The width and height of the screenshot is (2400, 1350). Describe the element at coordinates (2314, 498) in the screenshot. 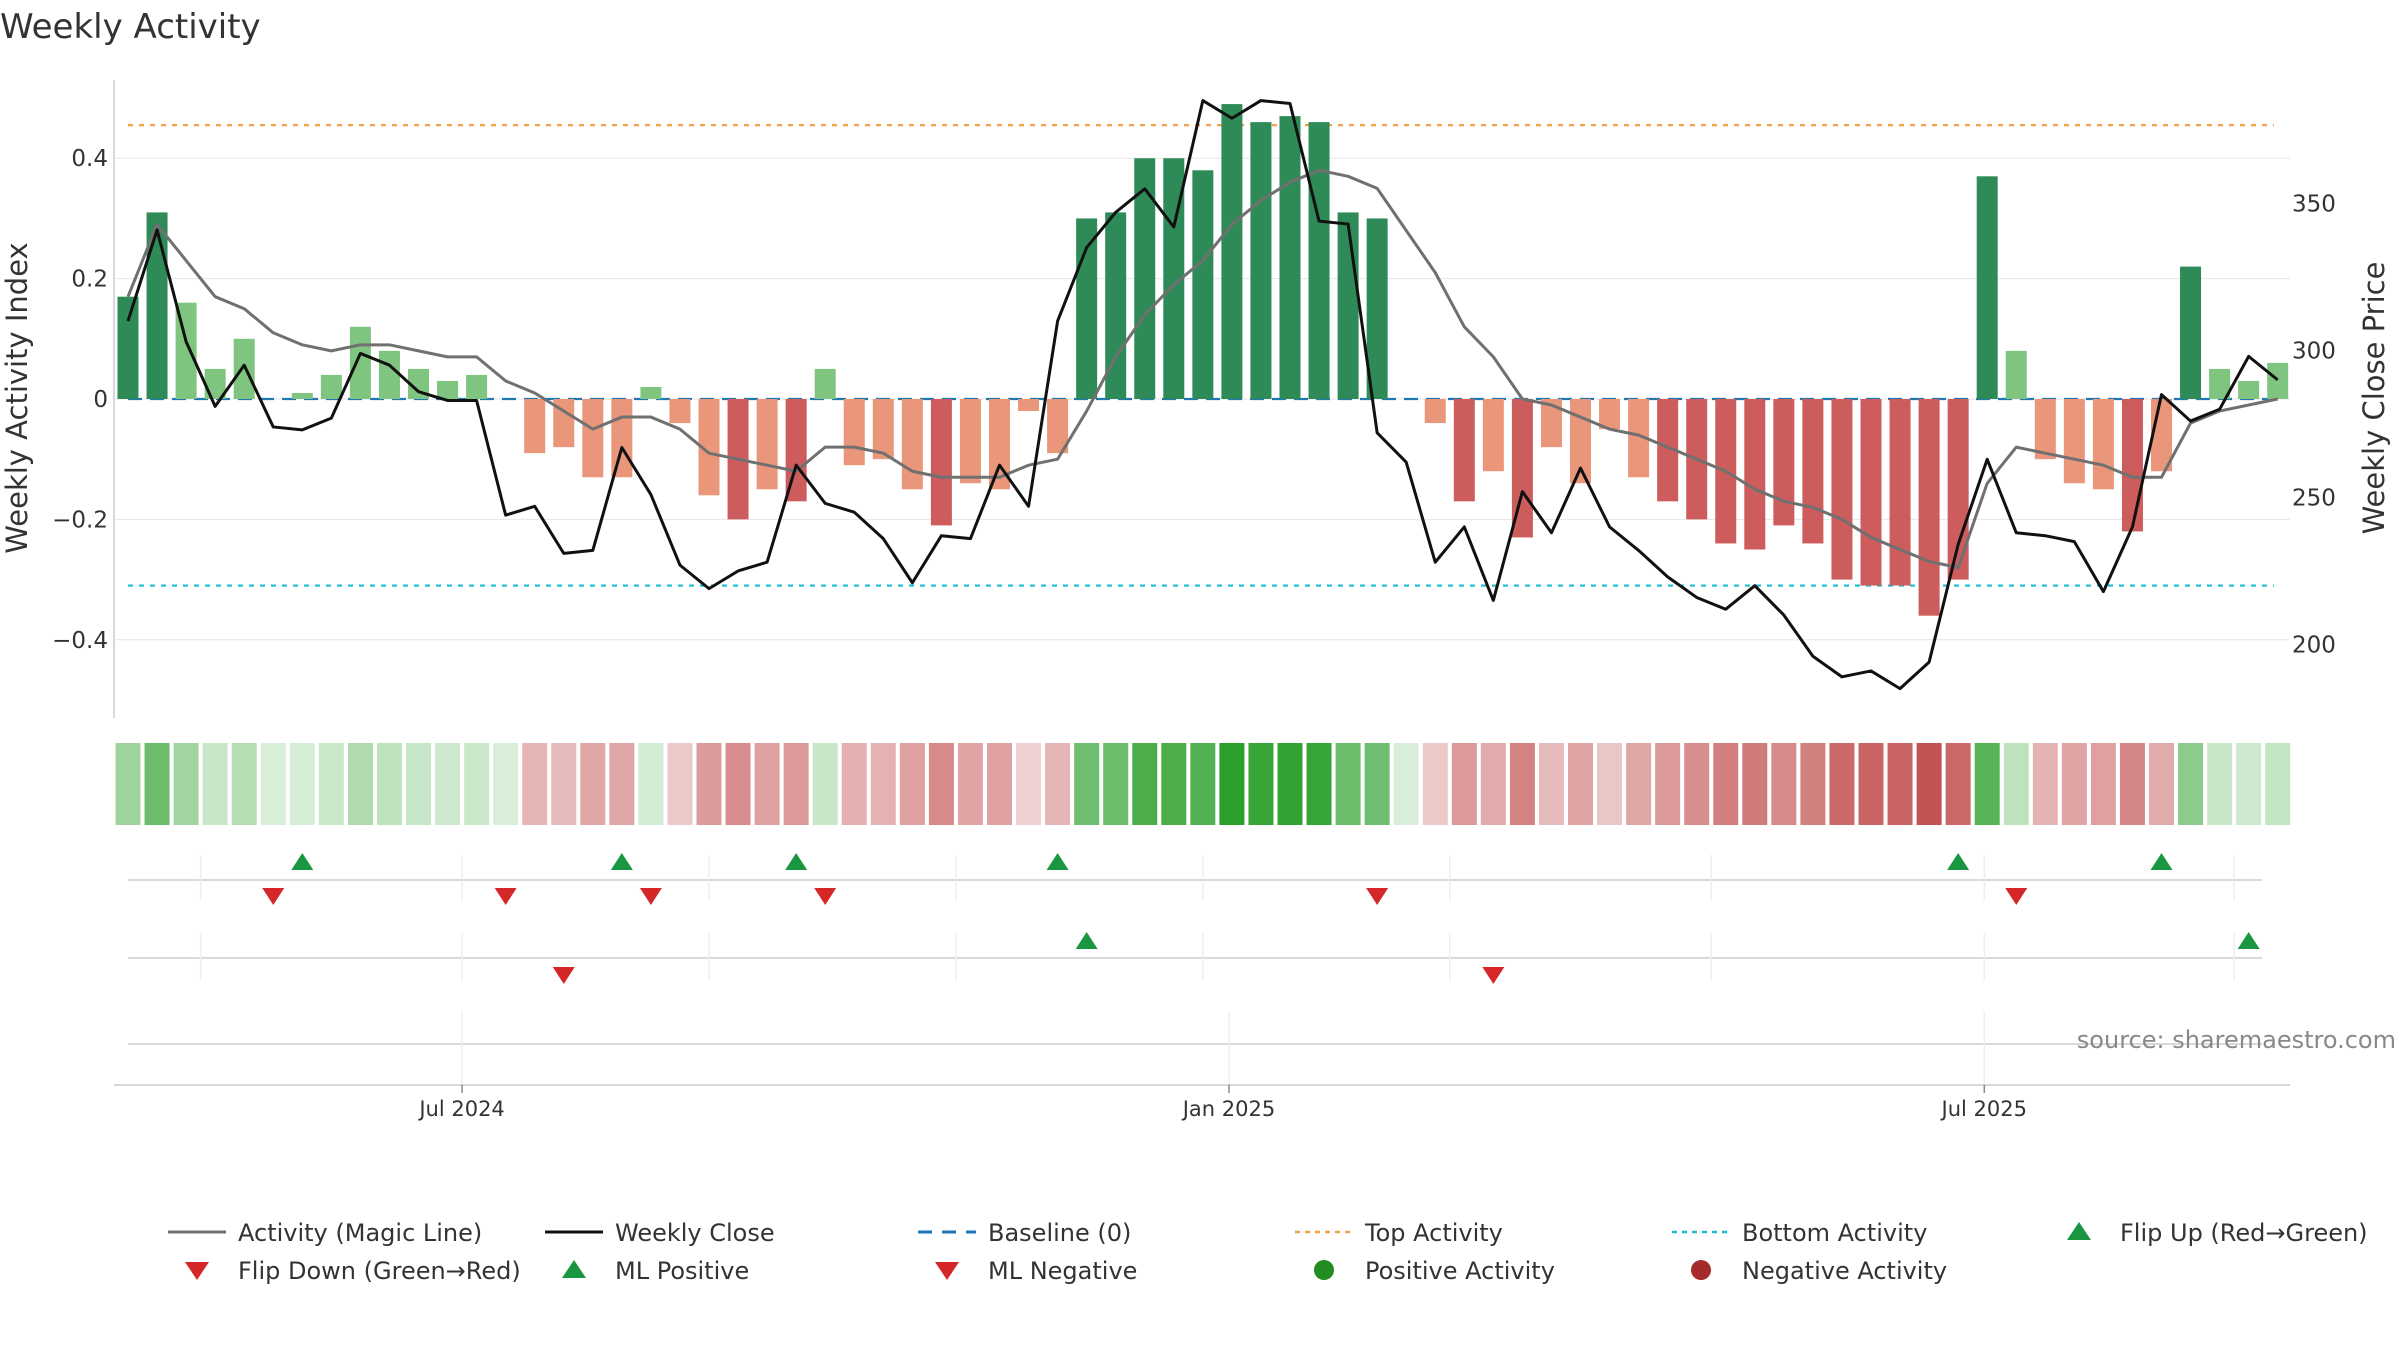

I see `y2-tick-label: 250` at that location.